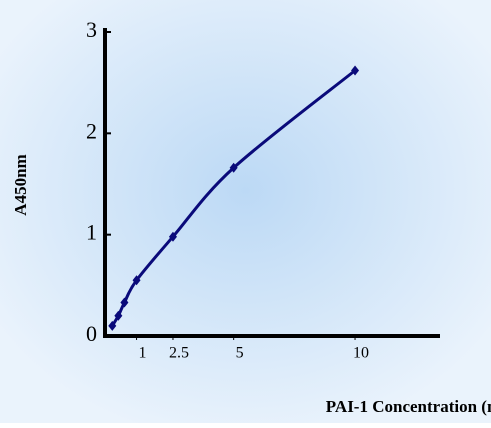 Image resolution: width=491 pixels, height=428 pixels. What do you see at coordinates (240, 353) in the screenshot?
I see `x-tick-label: 5` at bounding box center [240, 353].